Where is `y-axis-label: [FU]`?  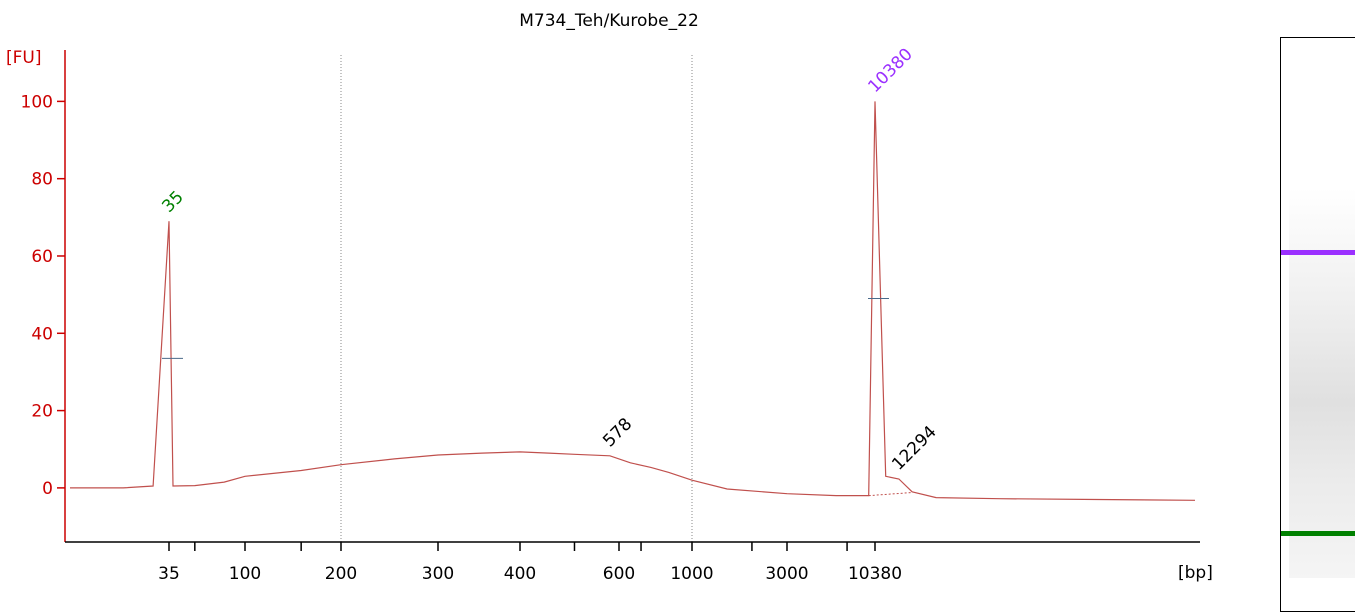 y-axis-label: [FU] is located at coordinates (24, 58).